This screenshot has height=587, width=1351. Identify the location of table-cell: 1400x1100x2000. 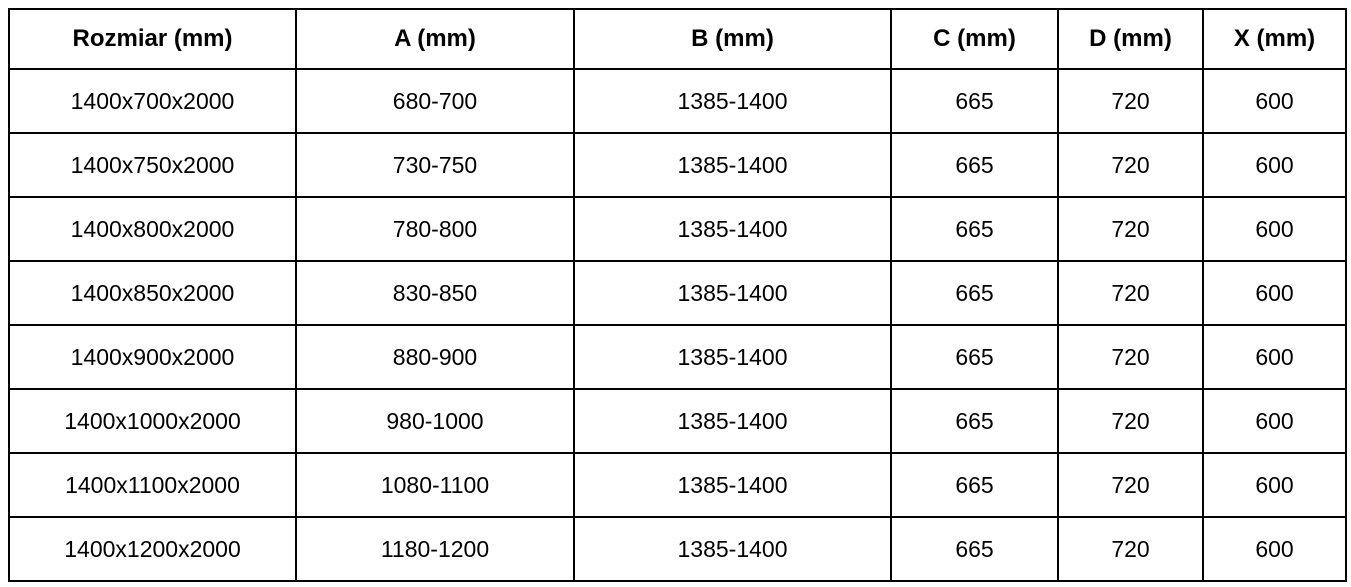
(152, 485).